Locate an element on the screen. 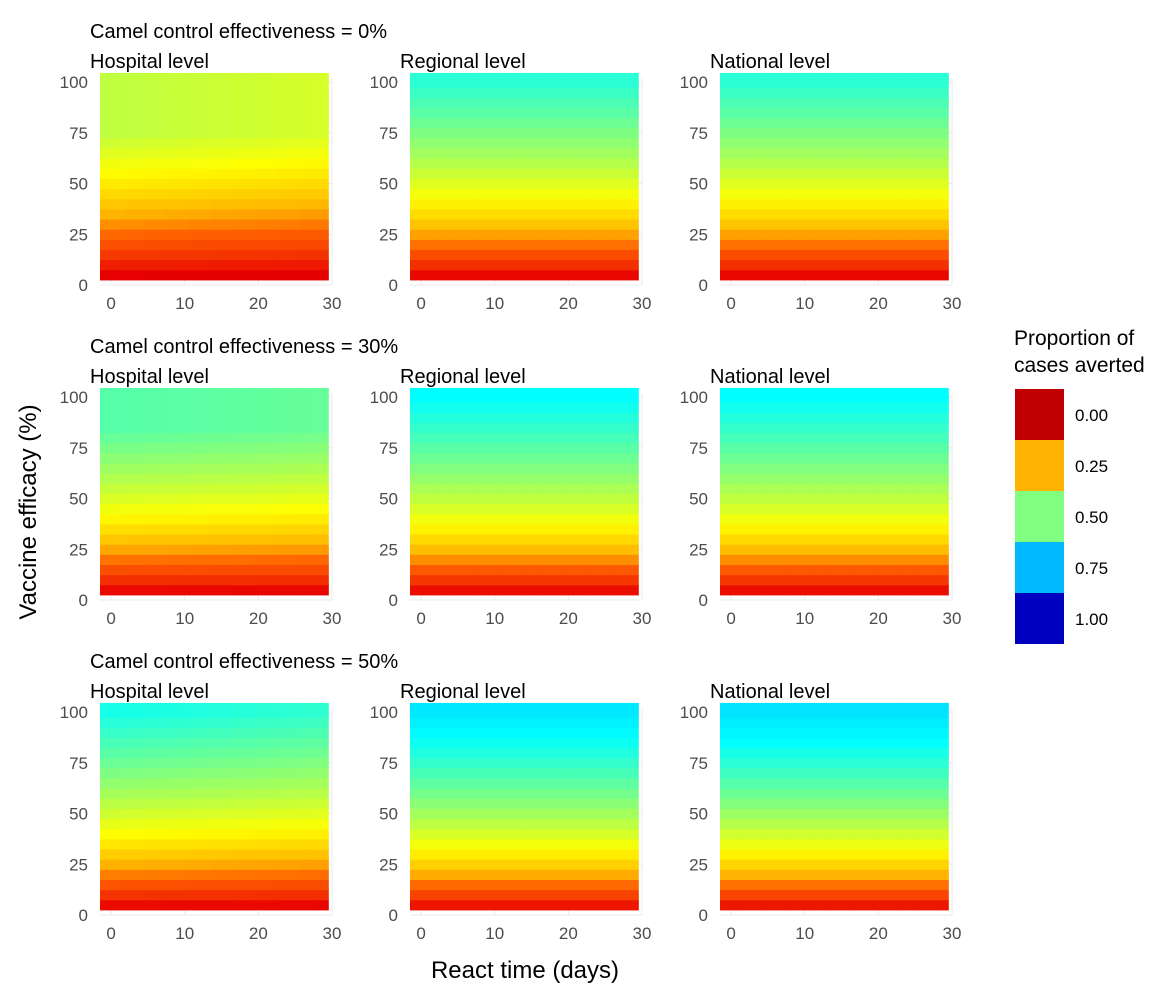 This screenshot has width=1172, height=985. y-tick-label: 100 is located at coordinates (74, 712).